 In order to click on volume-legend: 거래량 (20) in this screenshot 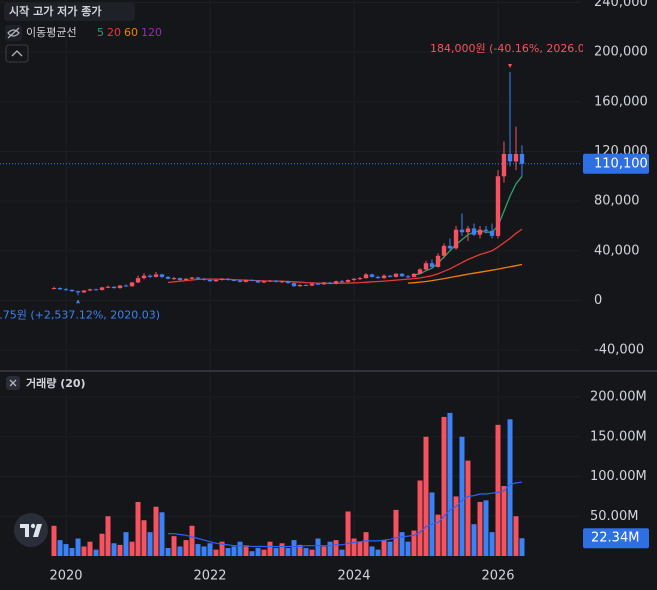, I will do `click(56, 383)`.